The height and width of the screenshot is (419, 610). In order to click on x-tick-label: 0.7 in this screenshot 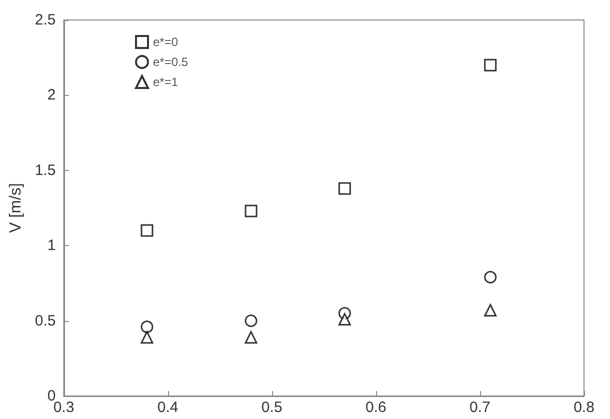, I will do `click(480, 407)`.